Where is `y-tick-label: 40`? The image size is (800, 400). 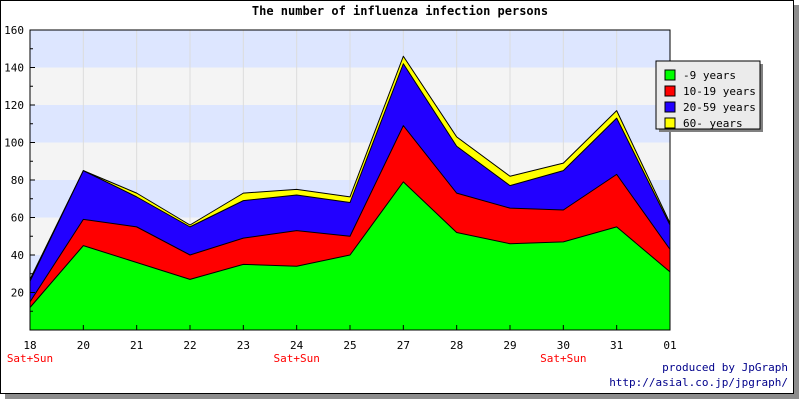 y-tick-label: 40 is located at coordinates (17, 255).